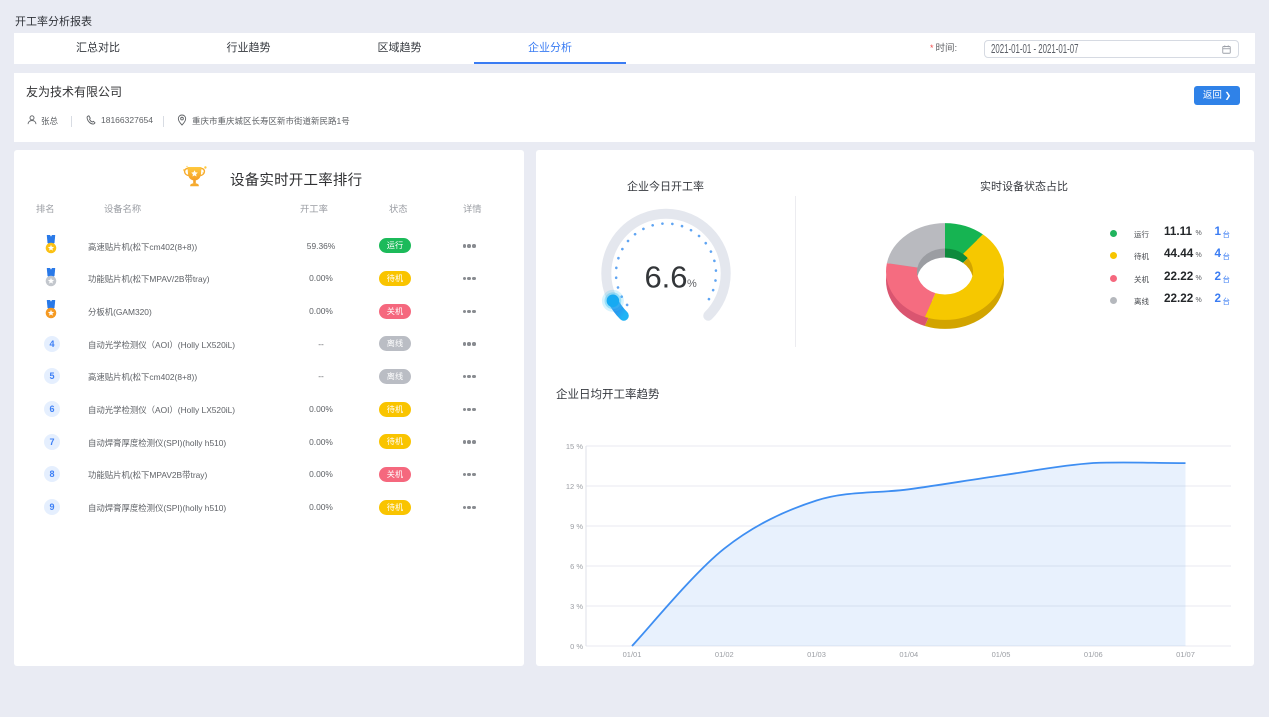 This screenshot has height=717, width=1269. What do you see at coordinates (816, 654) in the screenshot?
I see `svg-text: 01/03` at bounding box center [816, 654].